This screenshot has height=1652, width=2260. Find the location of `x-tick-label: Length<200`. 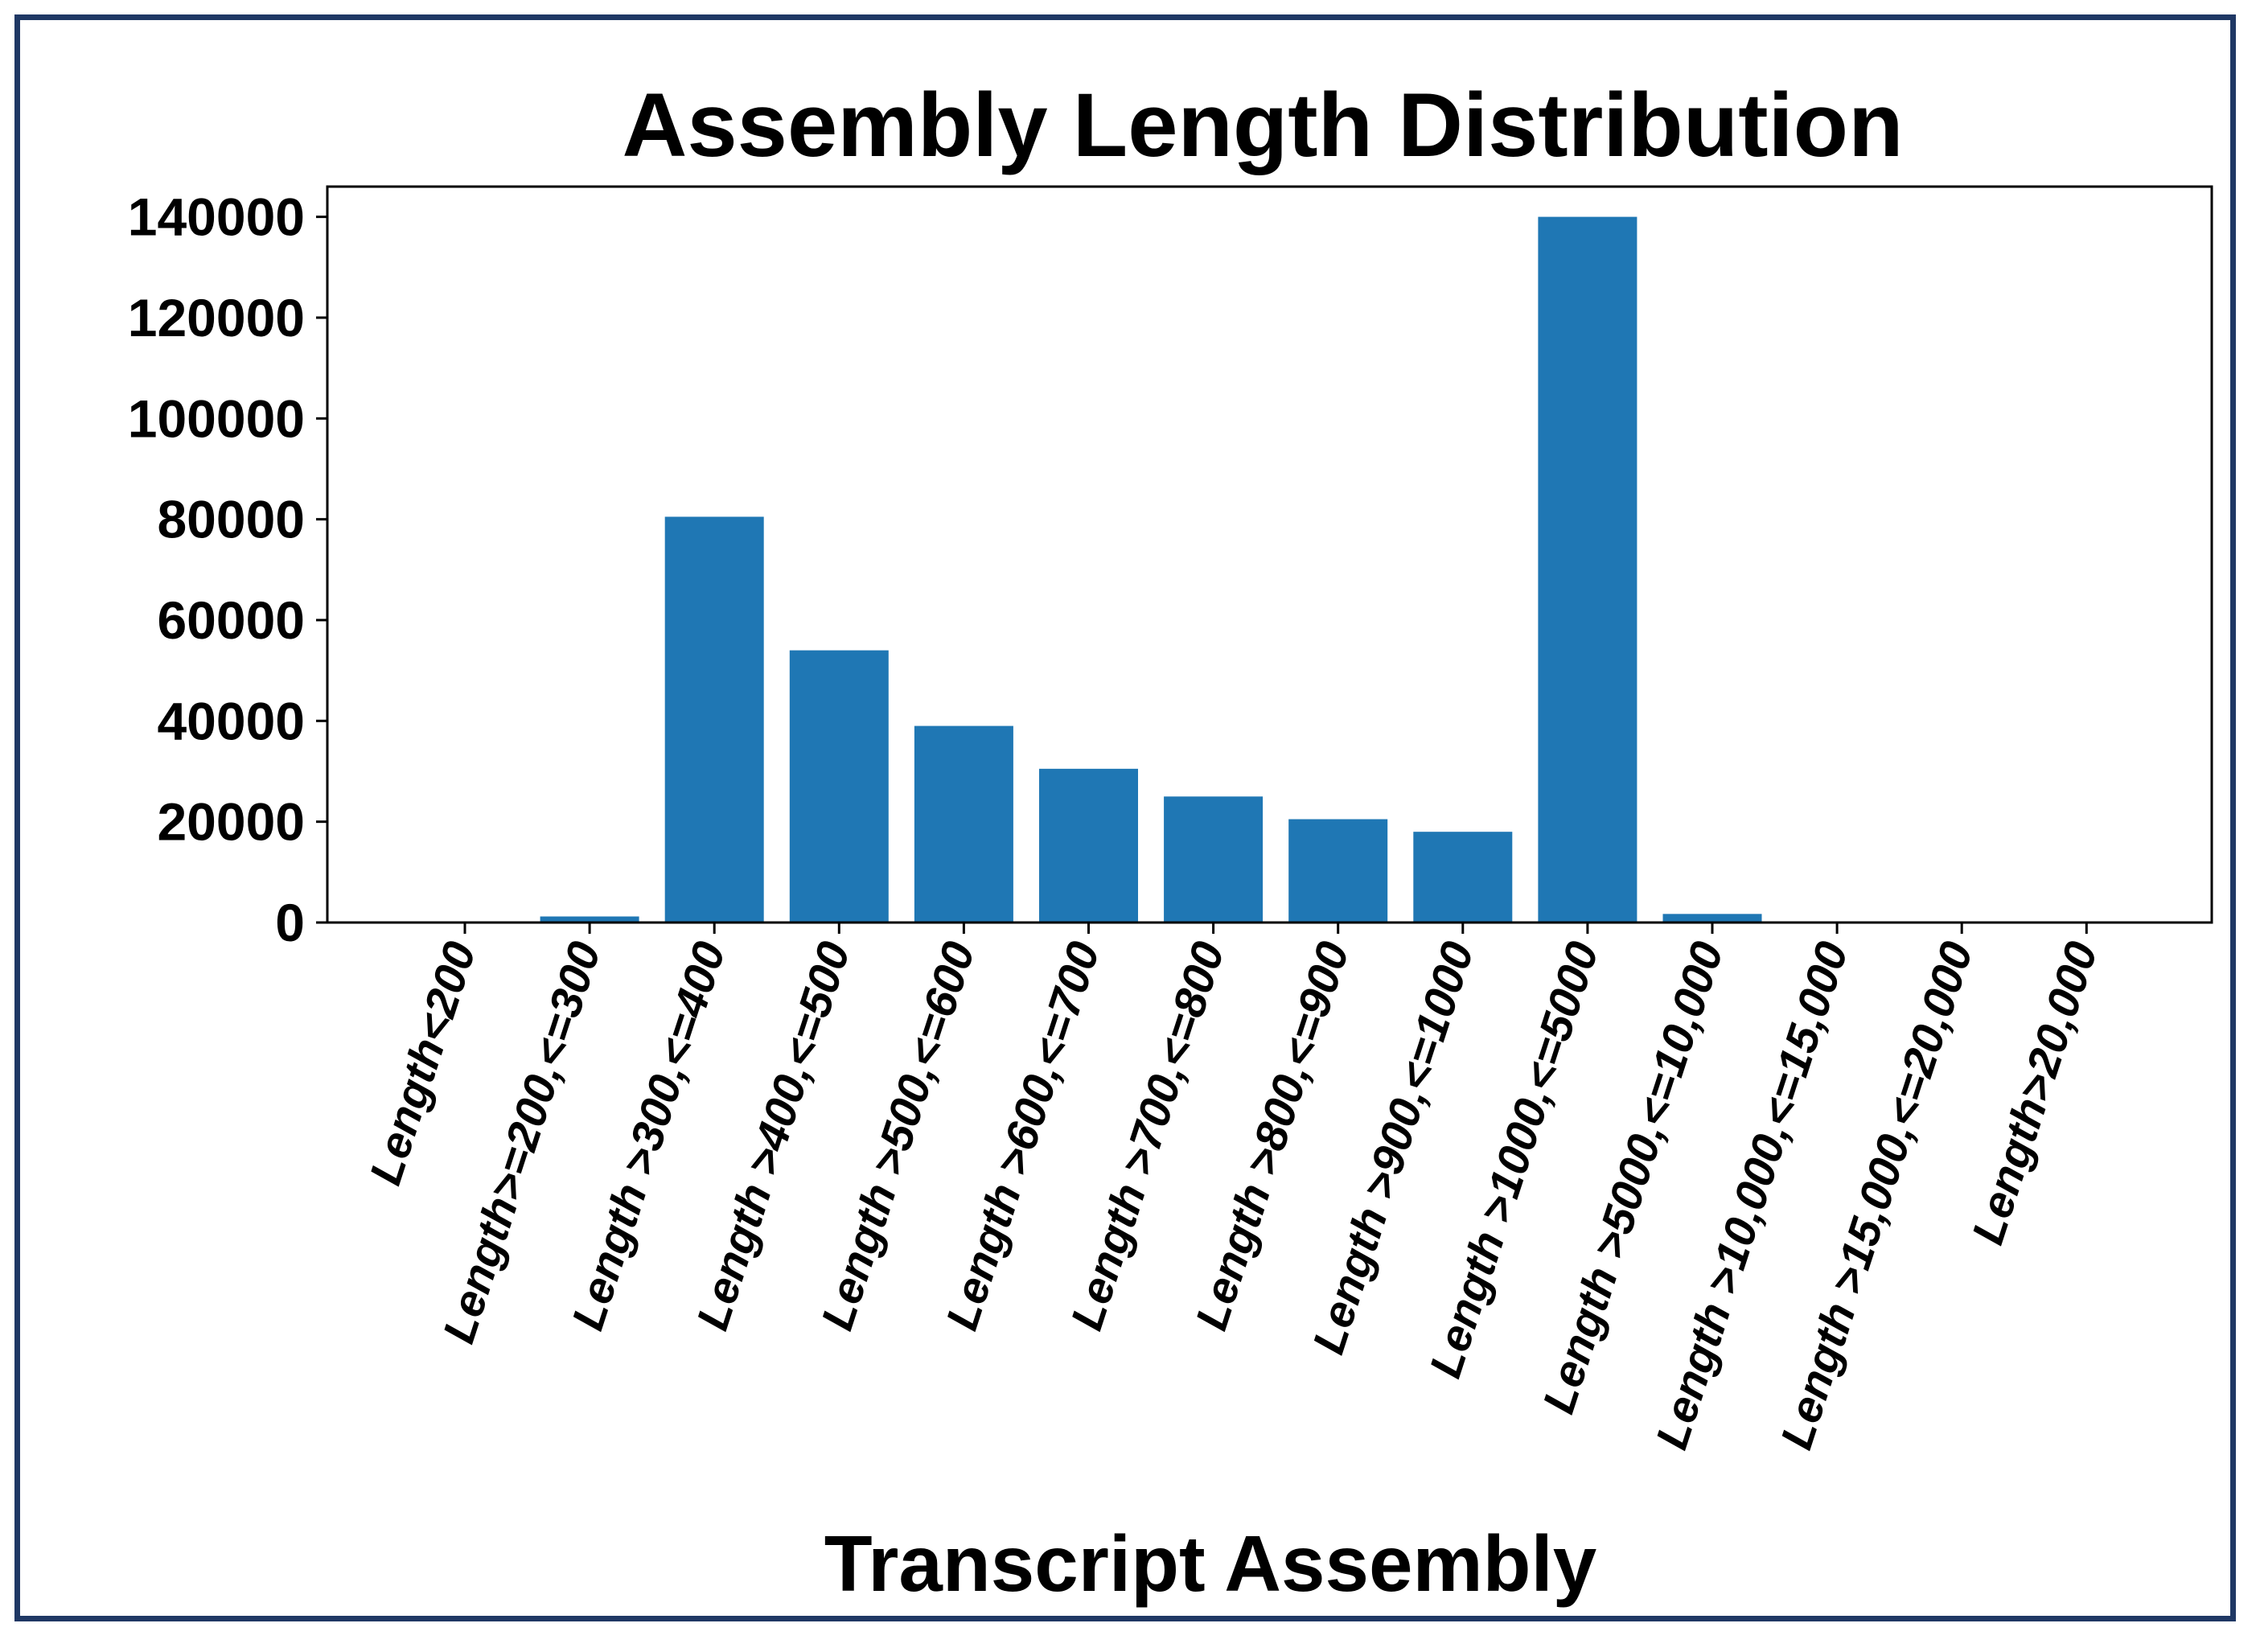

x-tick-label: Length<200 is located at coordinates (423, 1062).